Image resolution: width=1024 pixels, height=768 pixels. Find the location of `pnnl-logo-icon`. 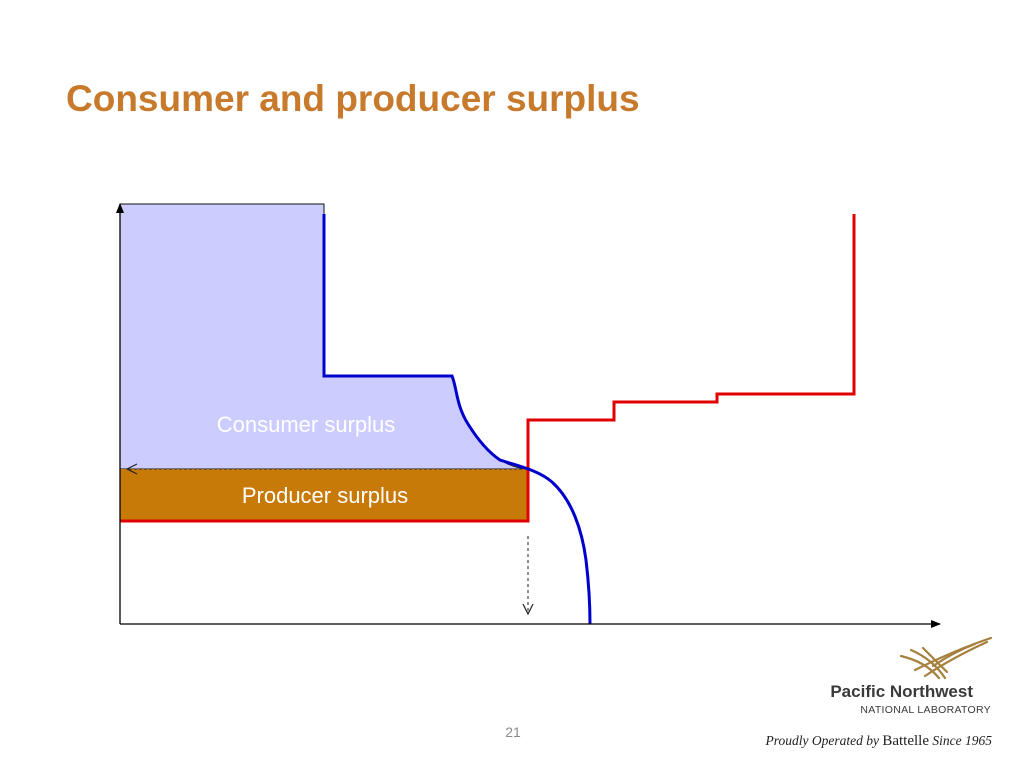

pnnl-logo-icon is located at coordinates (946, 658).